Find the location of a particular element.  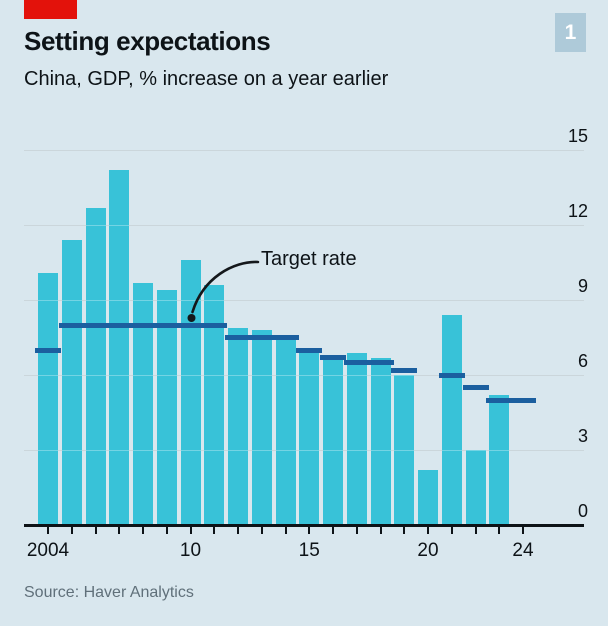

bar-2014 is located at coordinates (285, 432).